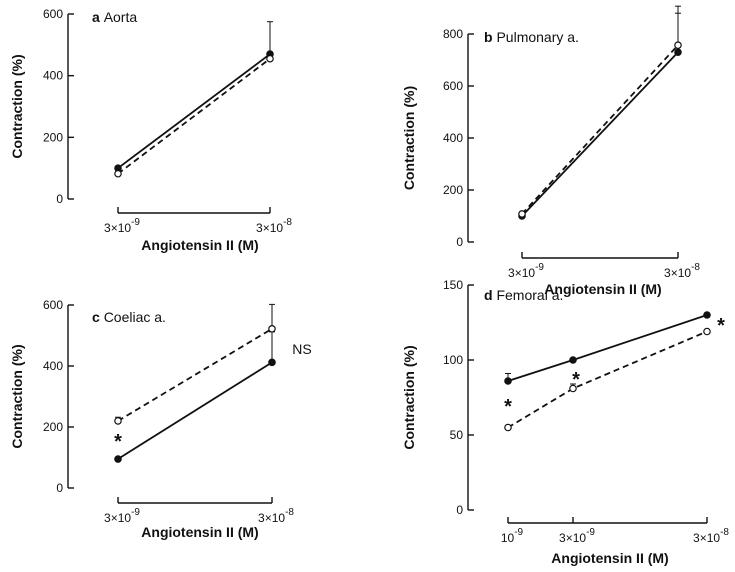 The width and height of the screenshot is (735, 572). I want to click on y-tick-label: 100, so click(453, 360).